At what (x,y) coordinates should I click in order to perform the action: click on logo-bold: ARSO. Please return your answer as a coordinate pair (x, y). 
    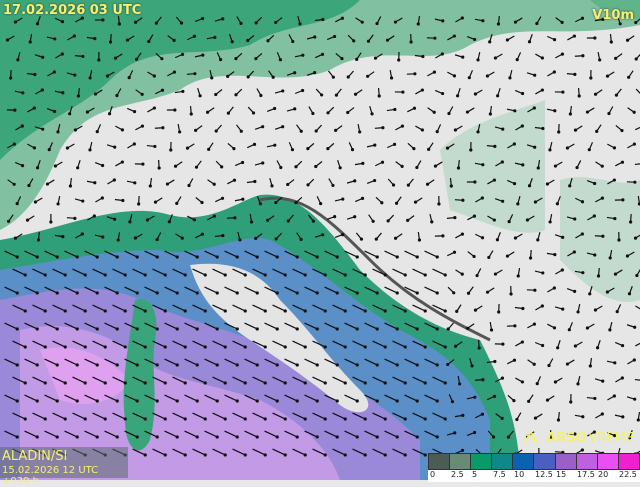
    Looking at the image, I should click on (566, 438).